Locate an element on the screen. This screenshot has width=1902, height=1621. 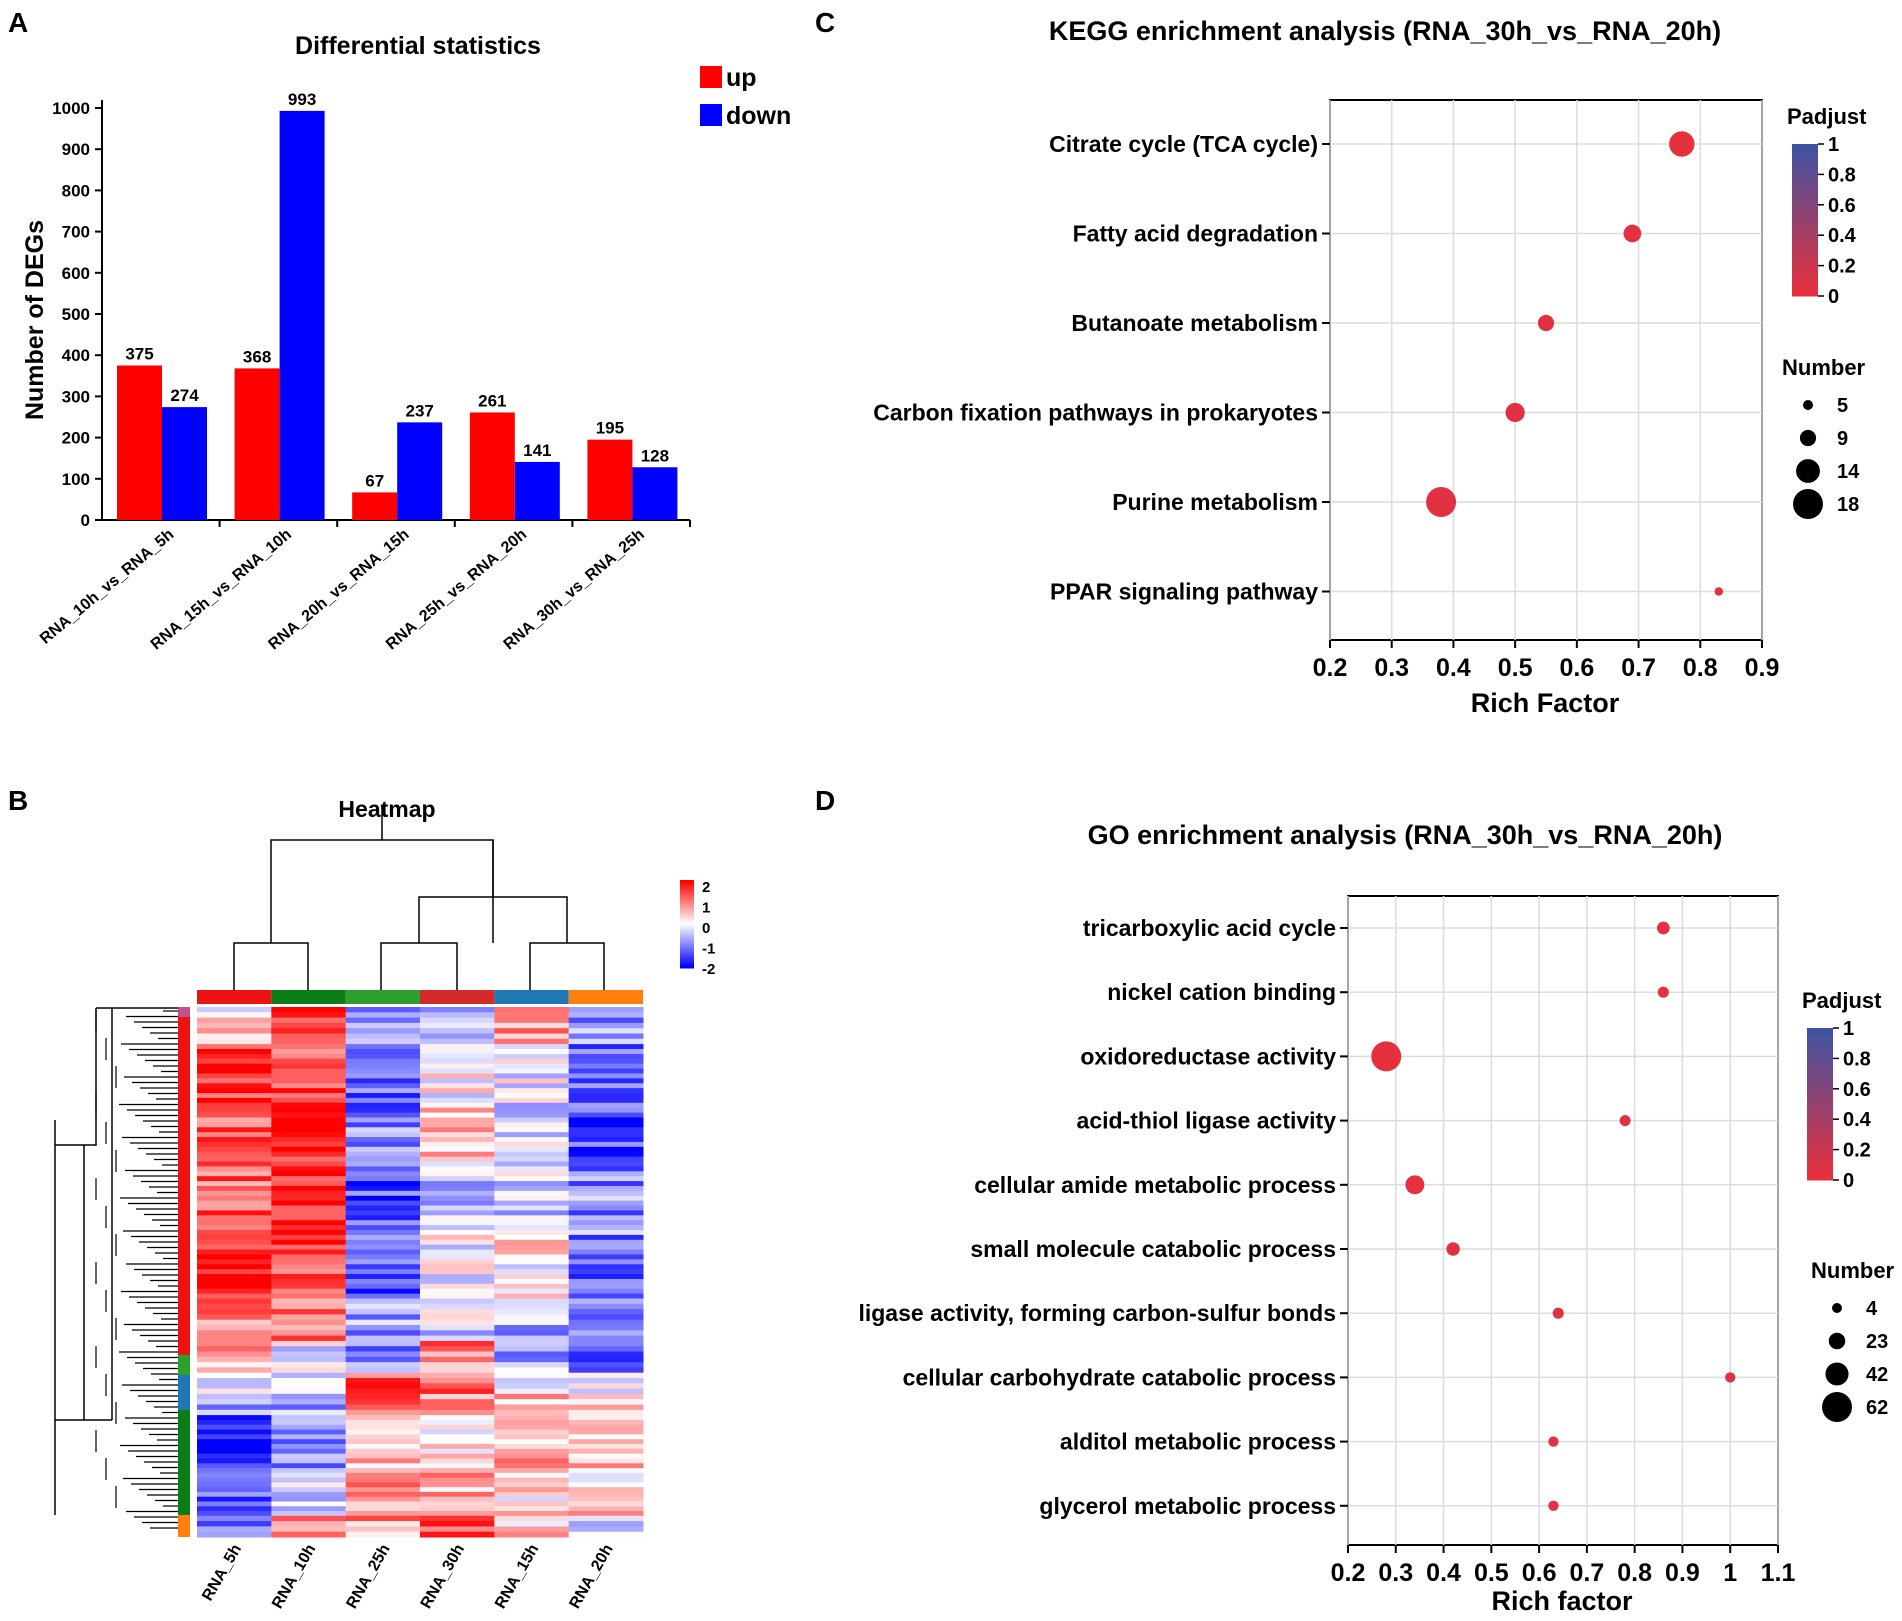
bar-up is located at coordinates (257, 444).